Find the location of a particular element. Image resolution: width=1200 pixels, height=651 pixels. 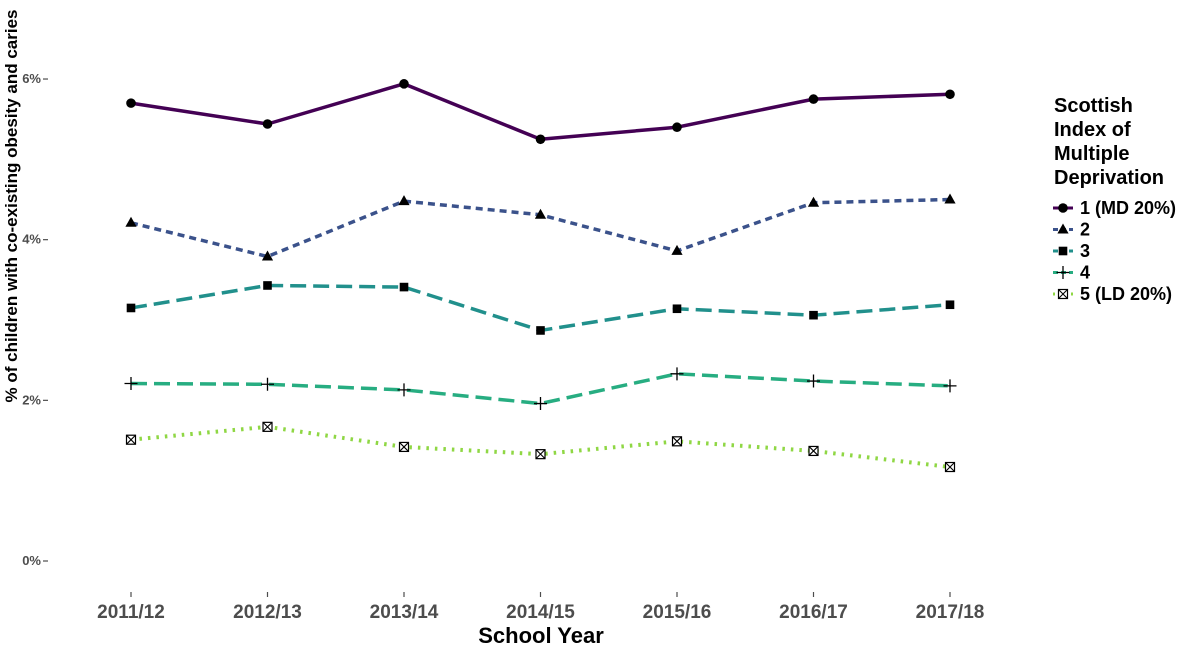

x-tick-label: 2017/18 is located at coordinates (950, 612).